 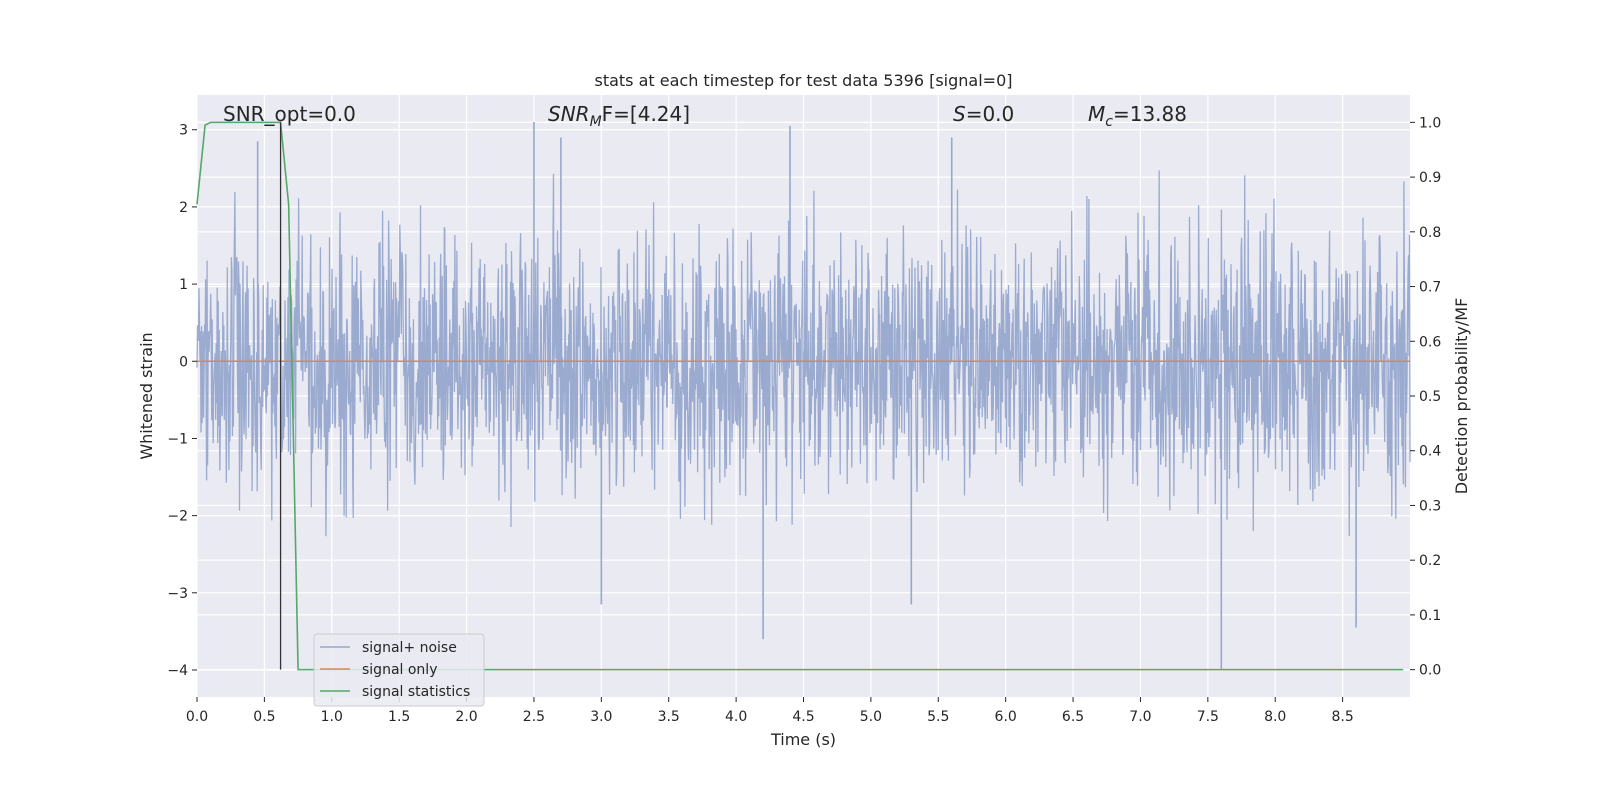 I want to click on annotation-s: S=0.0, so click(x=983, y=114).